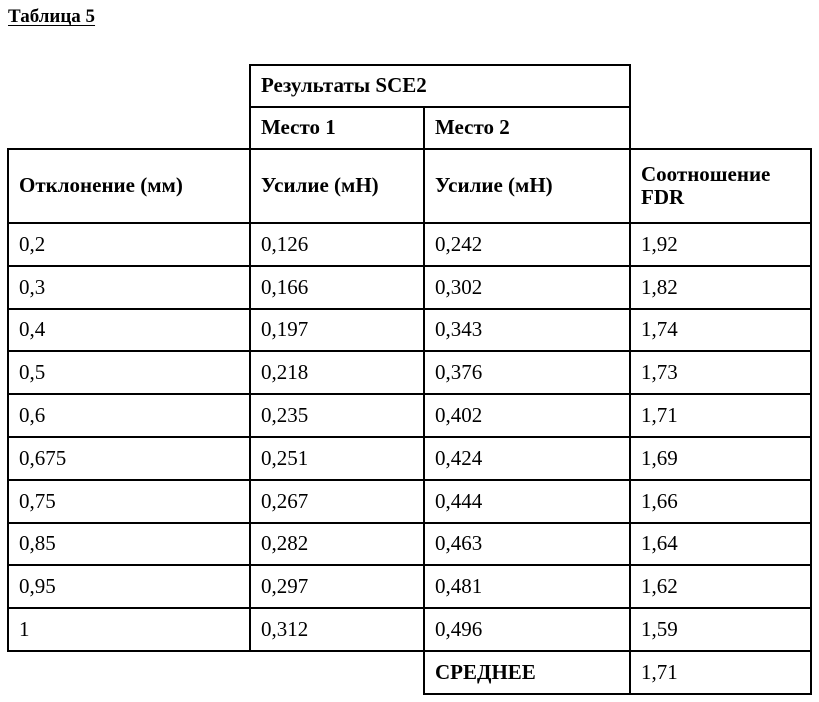 Image resolution: width=819 pixels, height=702 pixels. Describe the element at coordinates (527, 244) in the screenshot. I see `cell-force-2: 0,242` at that location.